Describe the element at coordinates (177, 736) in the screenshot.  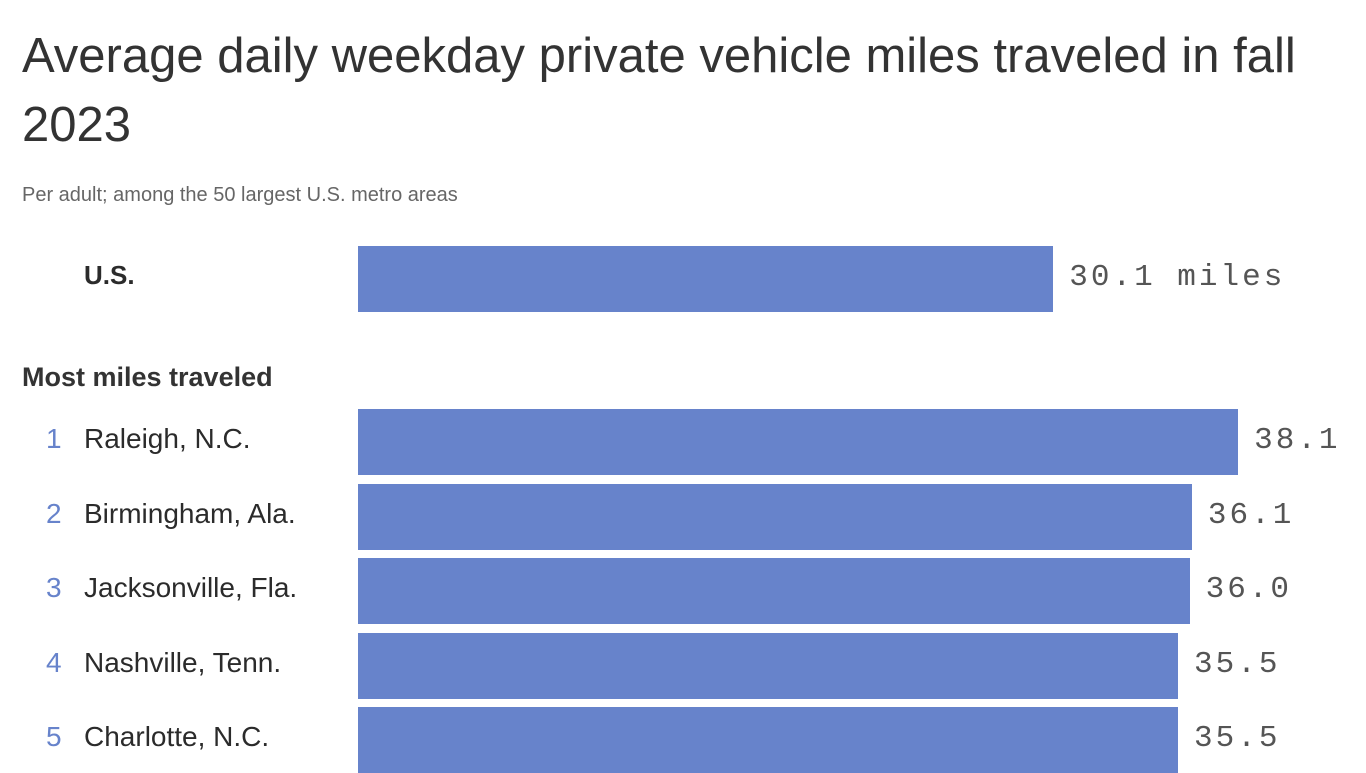
I see `category-label: Charlotte, N.C.` at that location.